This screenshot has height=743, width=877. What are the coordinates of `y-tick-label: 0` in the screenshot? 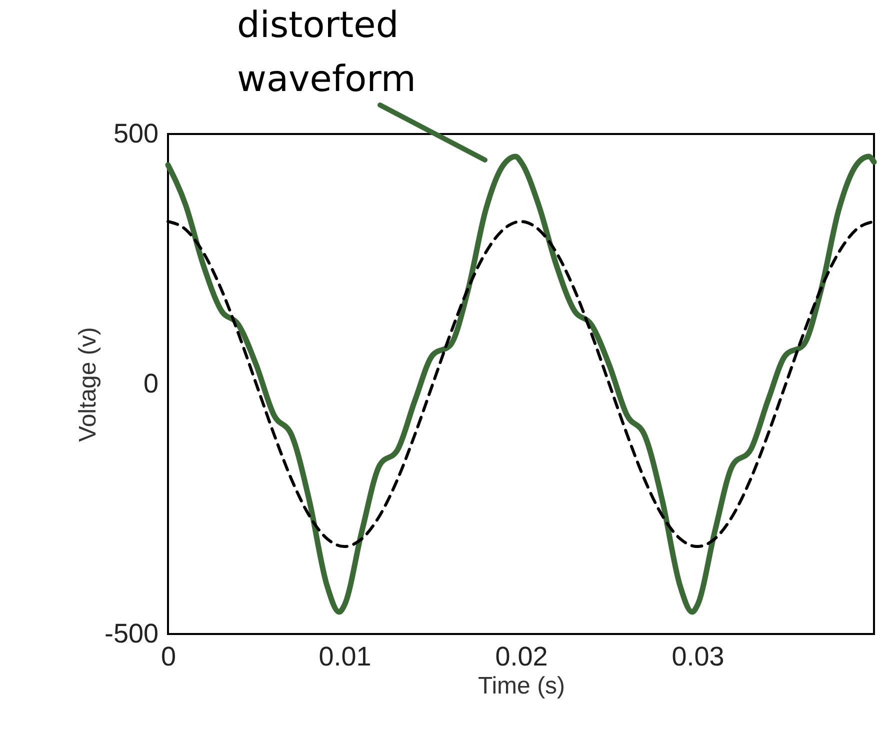 It's located at (150, 383).